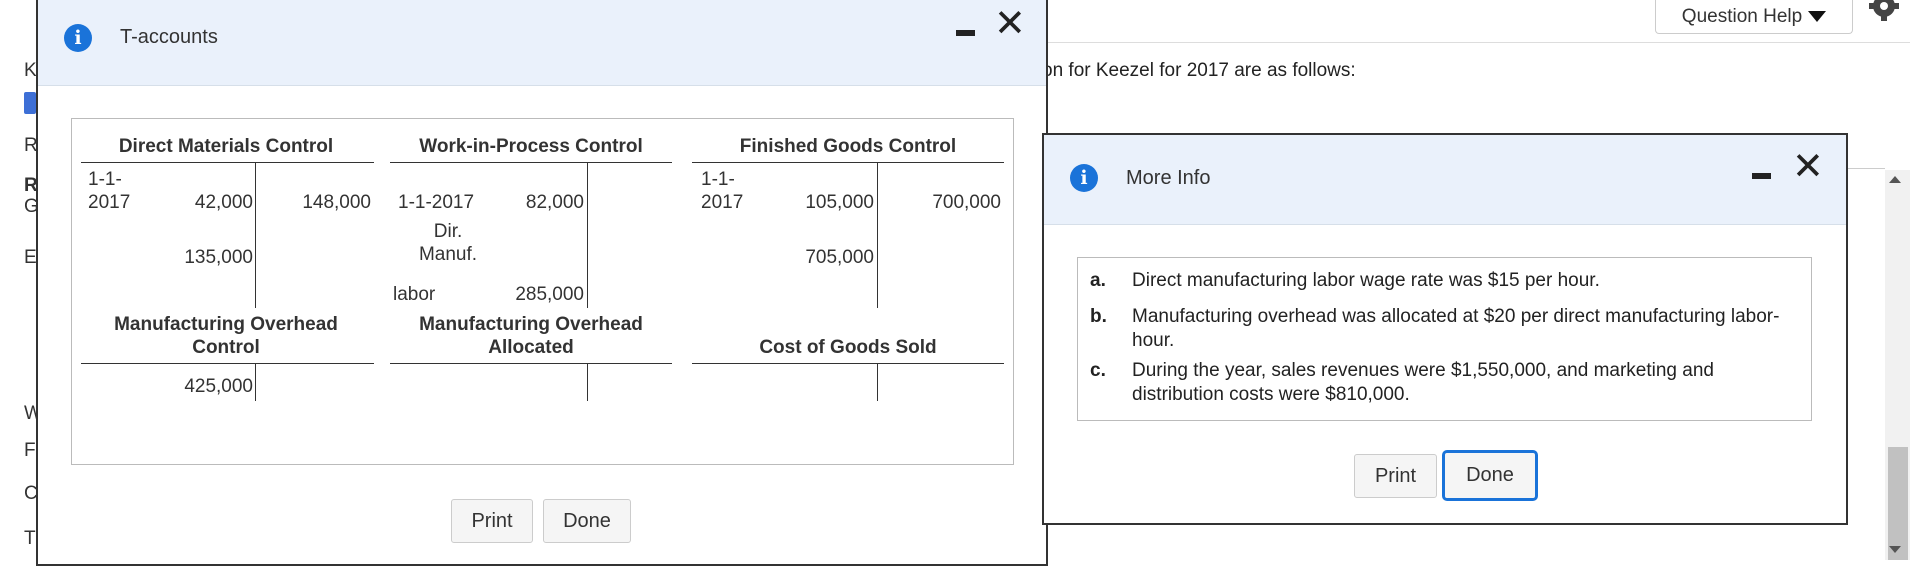 The image size is (1910, 566). I want to click on account-title: Cost of Goods Sold, so click(848, 347).